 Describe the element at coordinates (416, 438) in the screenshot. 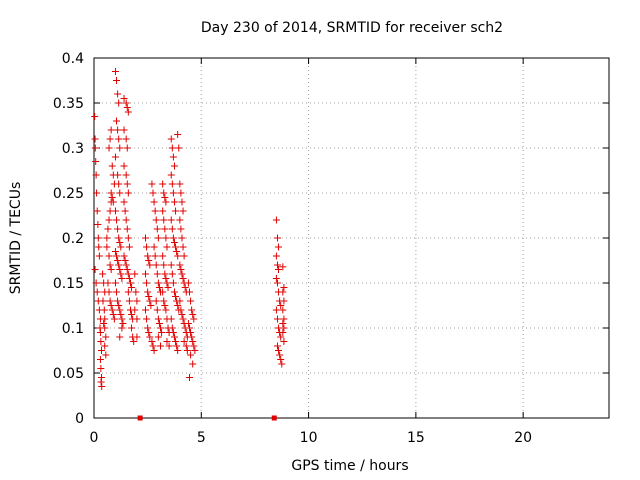

I see `x-tick-label: 15` at that location.